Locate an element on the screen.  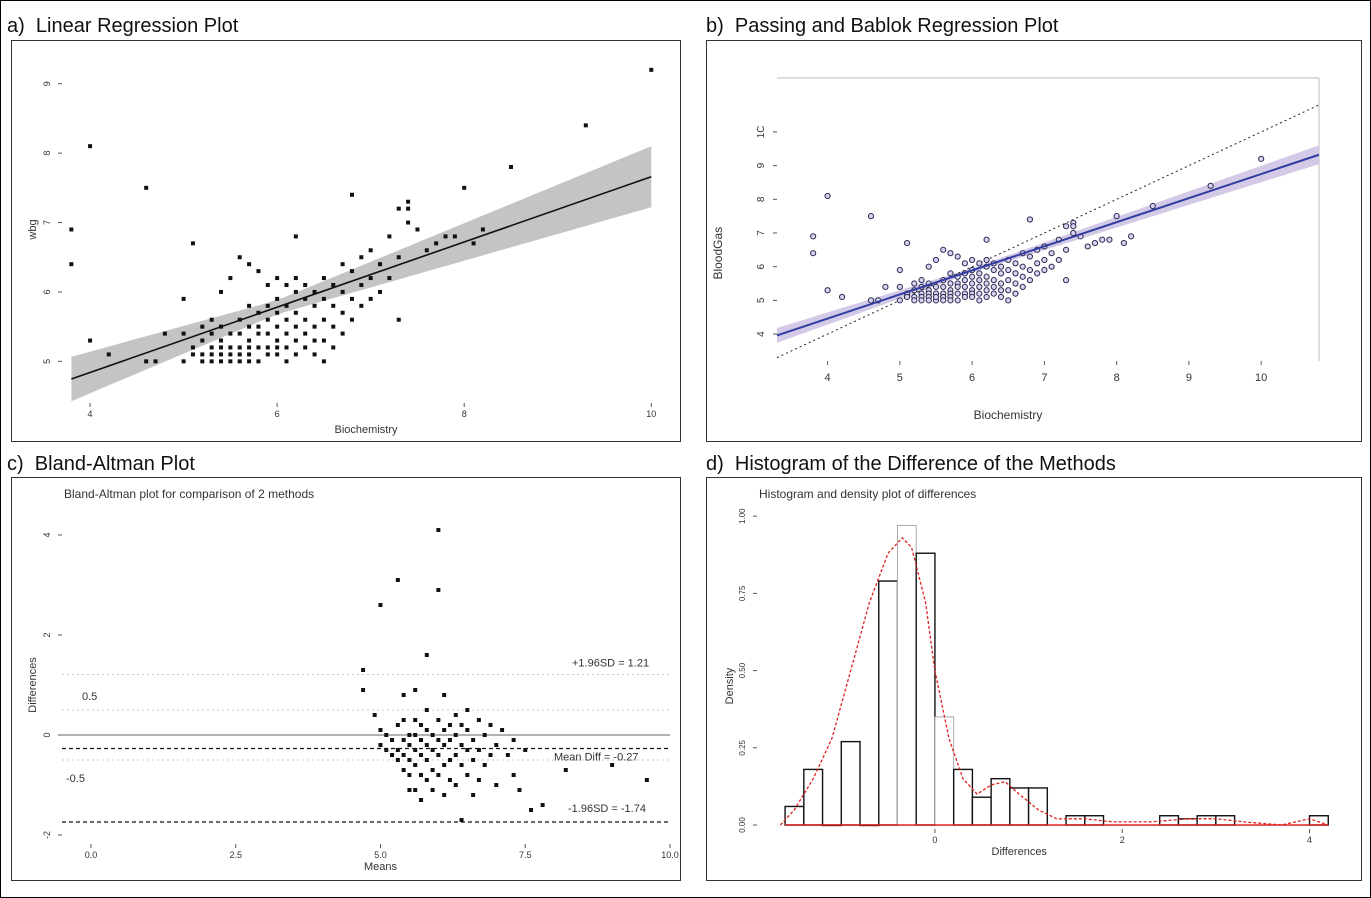
x-tick-label: 2.5 is located at coordinates (235, 855).